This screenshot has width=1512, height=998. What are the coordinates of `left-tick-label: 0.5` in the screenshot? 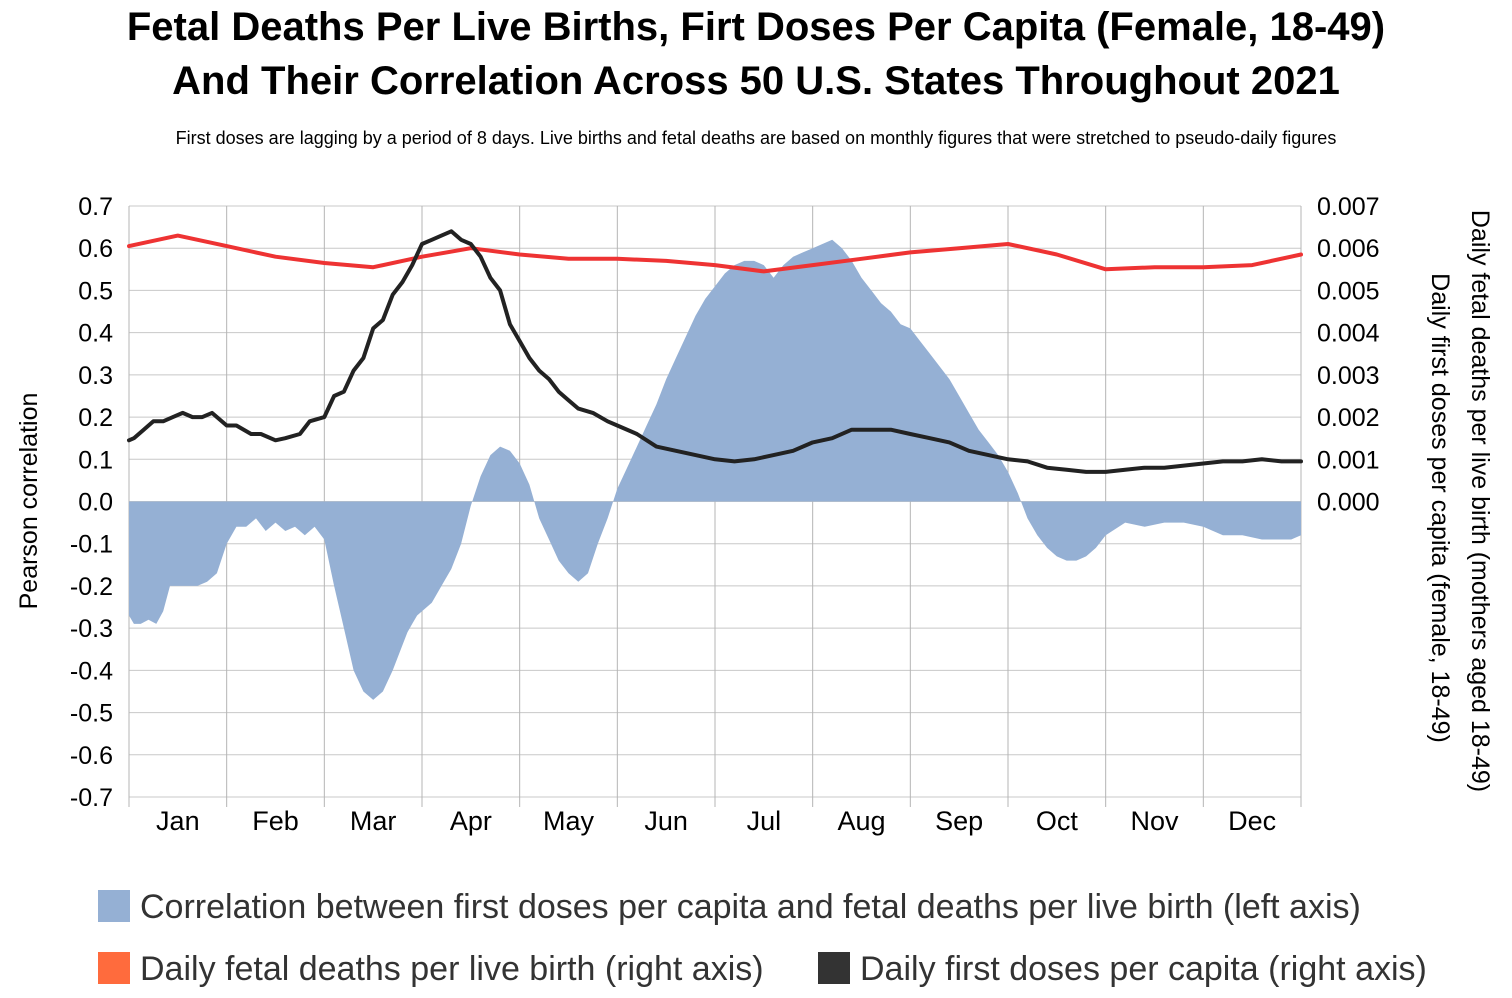 It's located at (95, 291).